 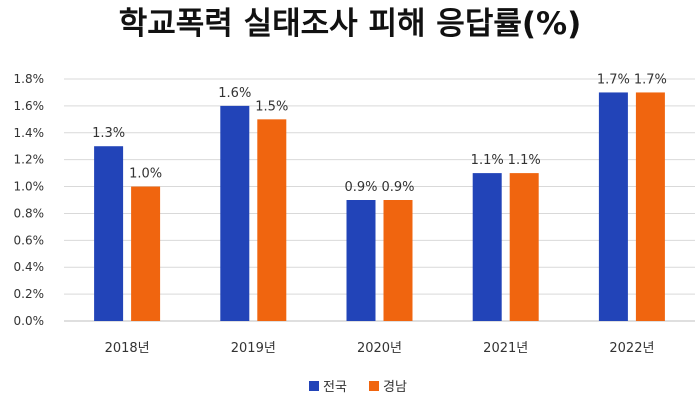 I want to click on bar-전국-2019년, so click(x=235, y=213).